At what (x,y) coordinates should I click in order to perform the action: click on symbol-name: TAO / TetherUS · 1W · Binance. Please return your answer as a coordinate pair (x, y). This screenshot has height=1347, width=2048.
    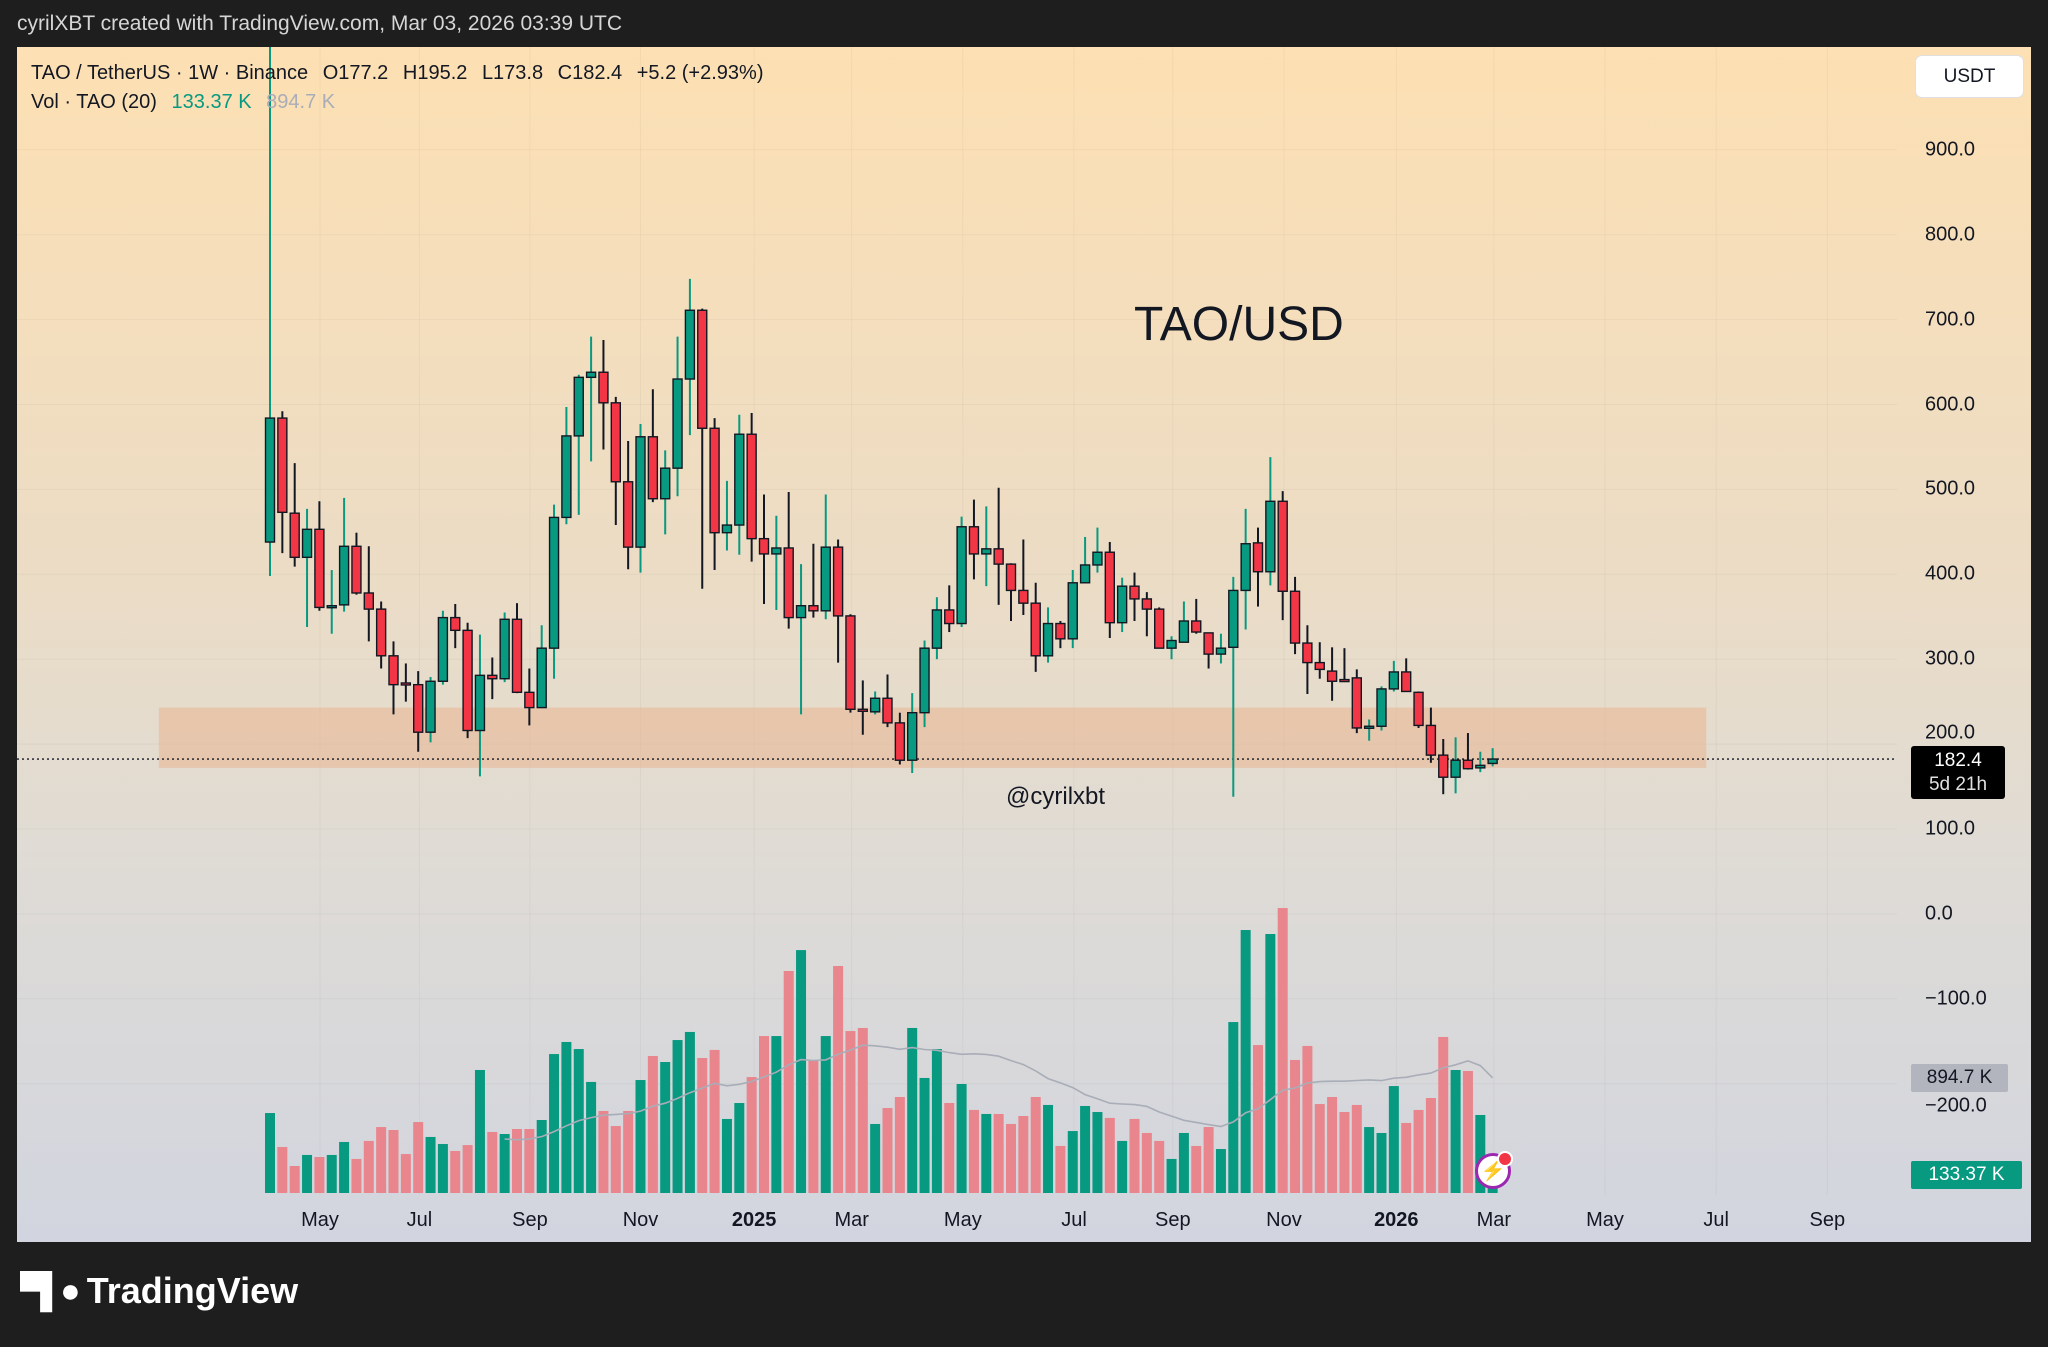
    Looking at the image, I should click on (170, 73).